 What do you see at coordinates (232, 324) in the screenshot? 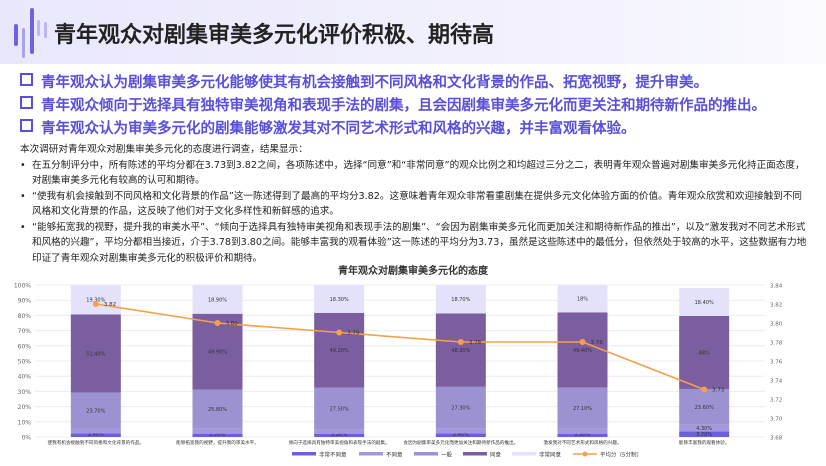
I see `average-label: 3.80` at bounding box center [232, 324].